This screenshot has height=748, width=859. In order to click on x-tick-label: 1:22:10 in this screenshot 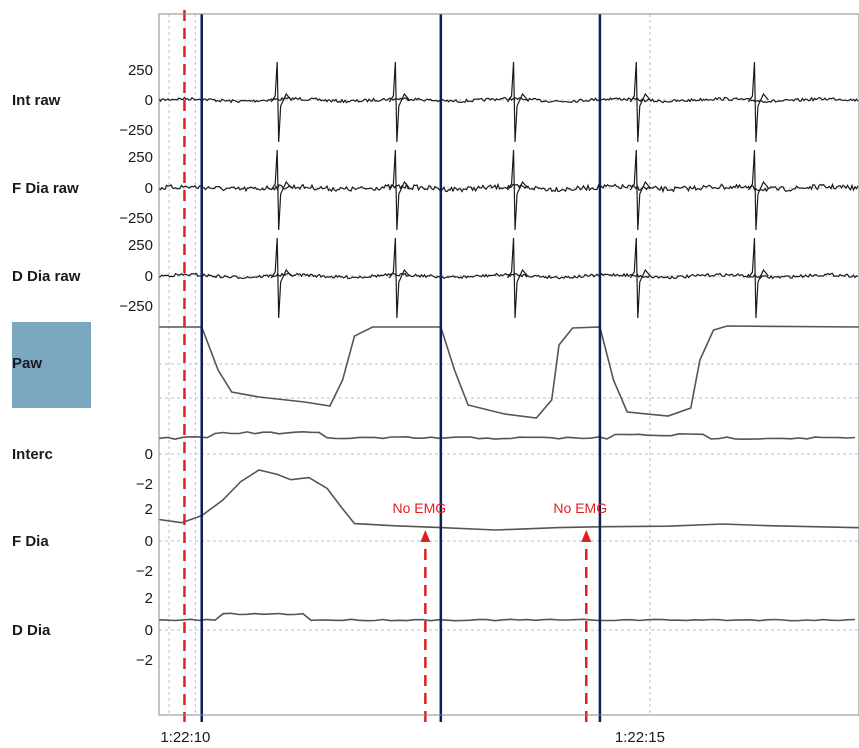, I will do `click(185, 737)`.